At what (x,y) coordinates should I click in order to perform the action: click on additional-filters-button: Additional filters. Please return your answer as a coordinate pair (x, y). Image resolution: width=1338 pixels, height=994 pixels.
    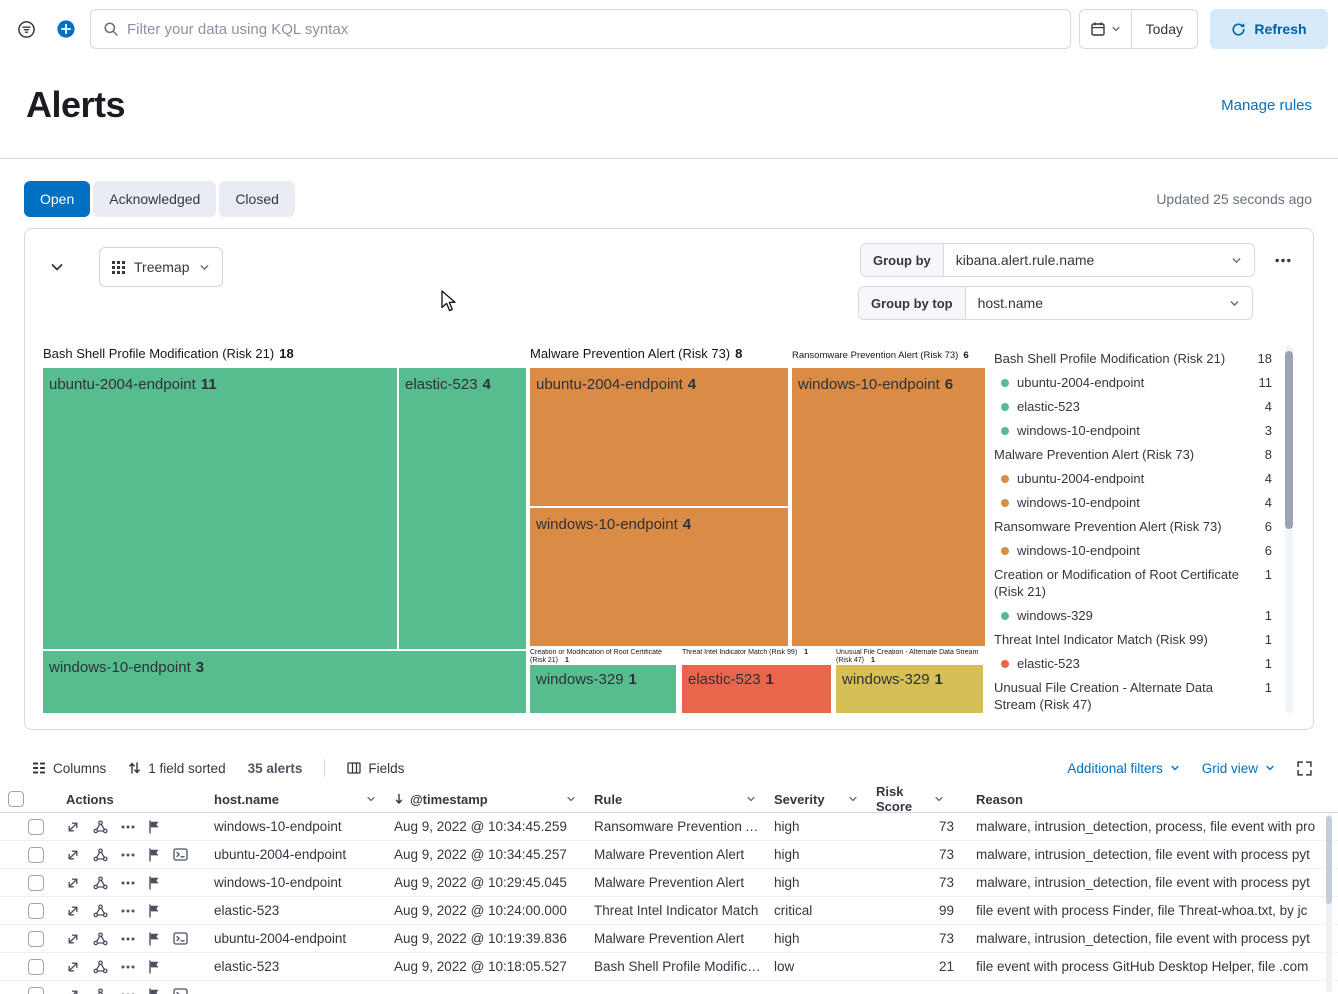
    Looking at the image, I should click on (1123, 768).